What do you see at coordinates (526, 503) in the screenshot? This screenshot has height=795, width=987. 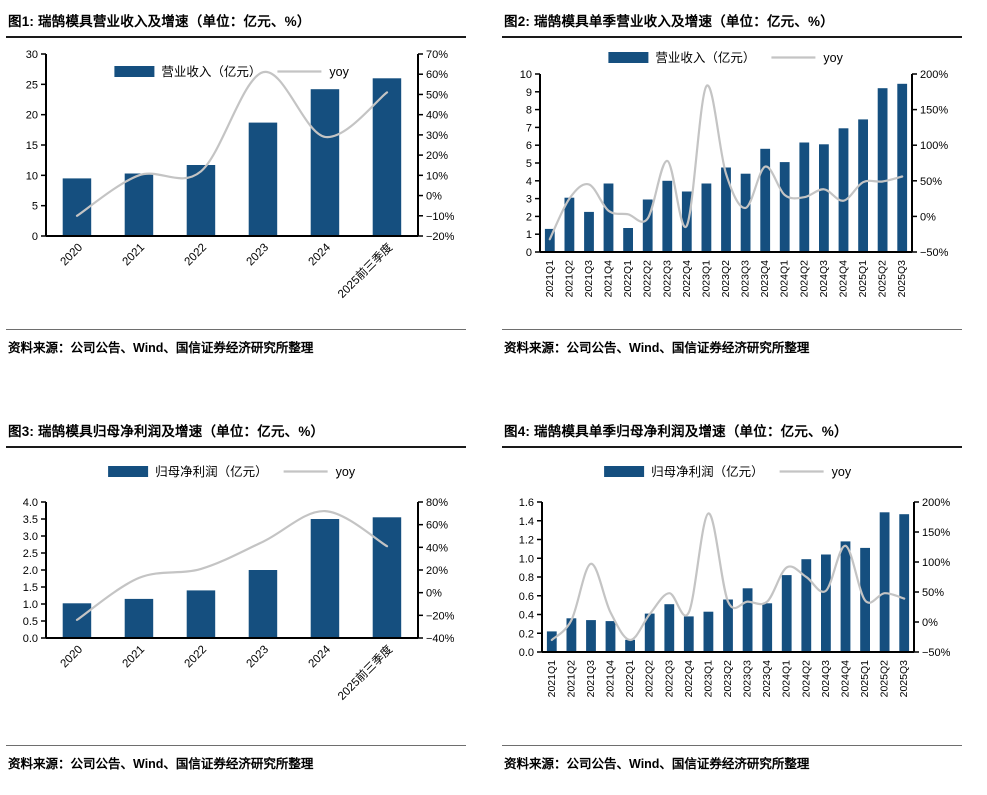 I see `left-axis-label: 1.6` at bounding box center [526, 503].